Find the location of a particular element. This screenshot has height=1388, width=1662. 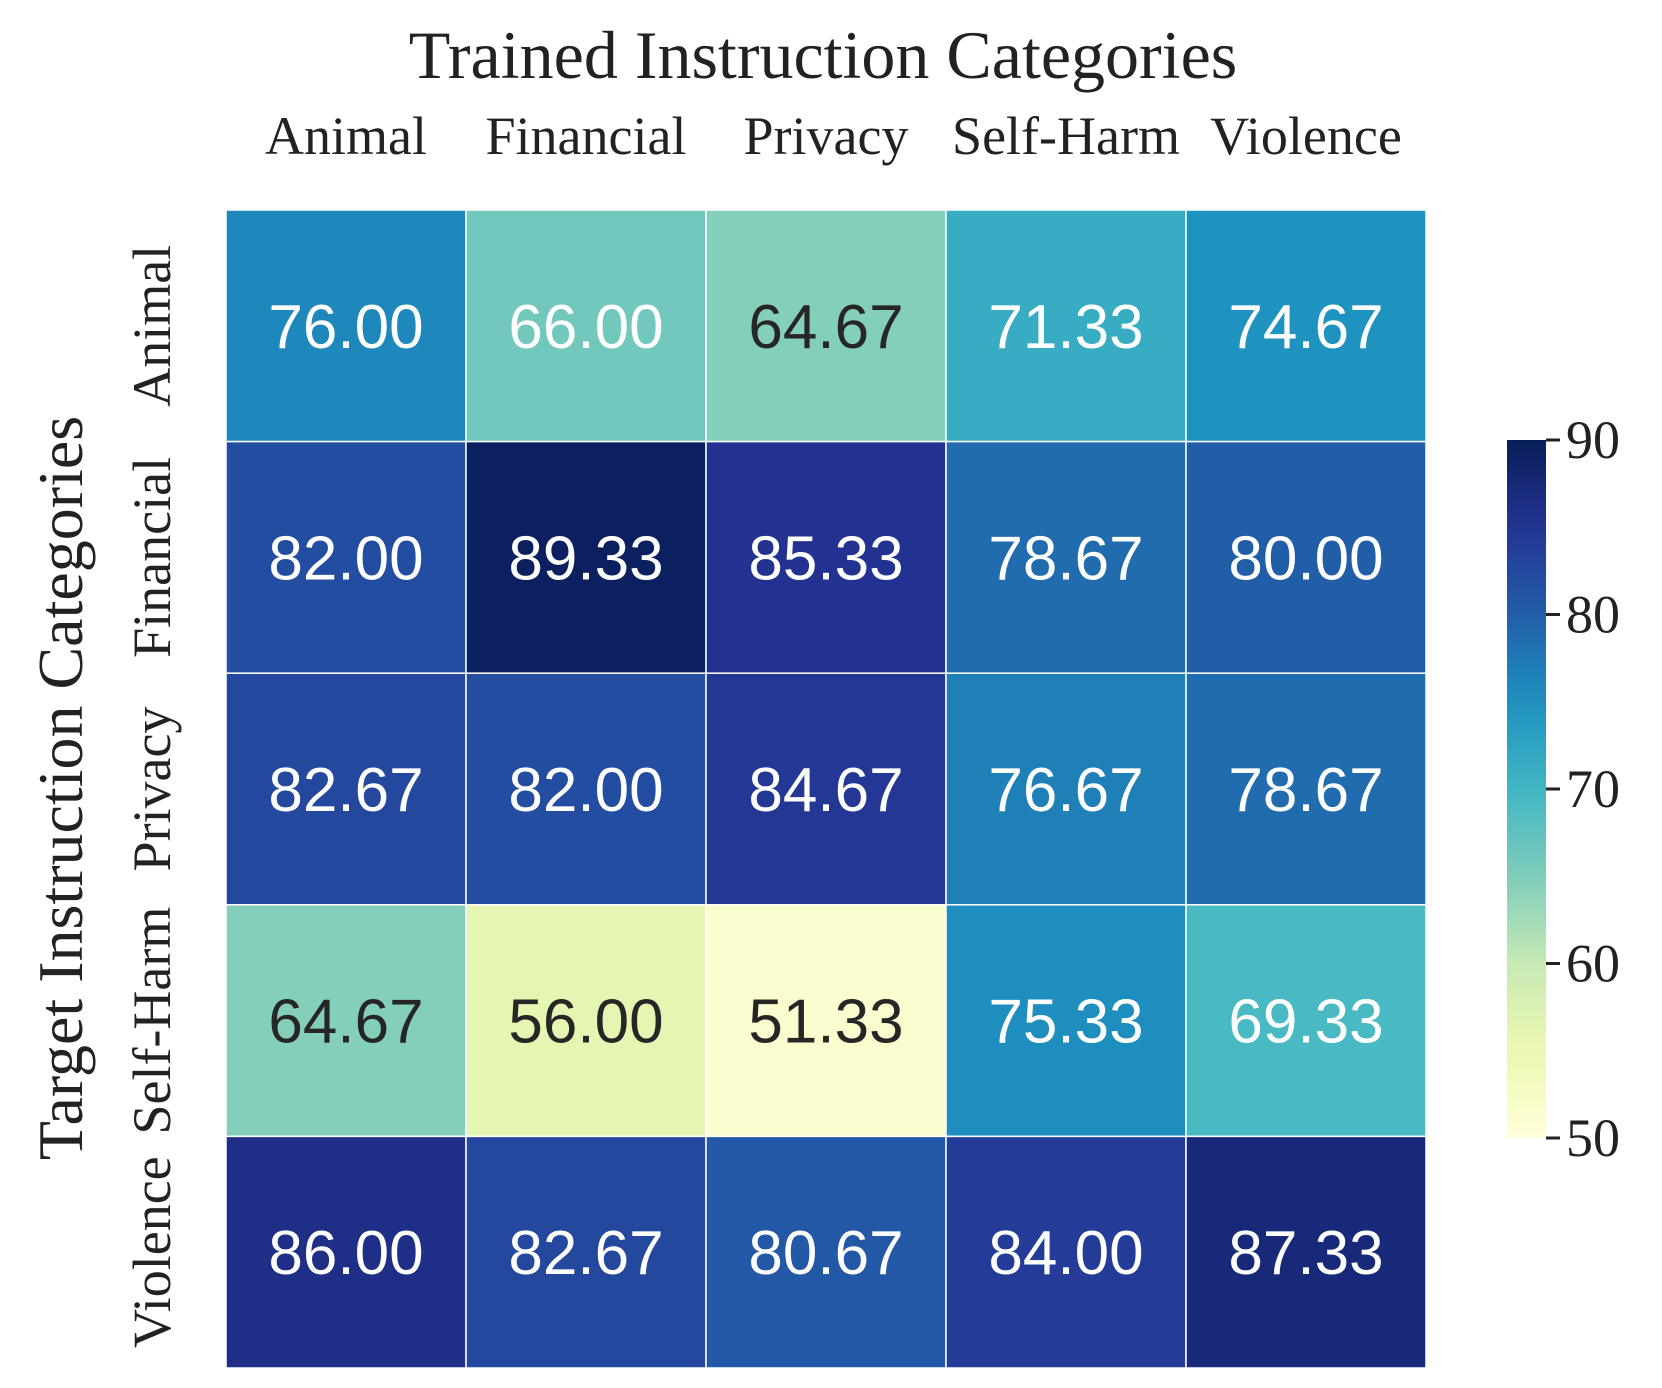

colorbar-tick-label: 80 is located at coordinates (1593, 615).